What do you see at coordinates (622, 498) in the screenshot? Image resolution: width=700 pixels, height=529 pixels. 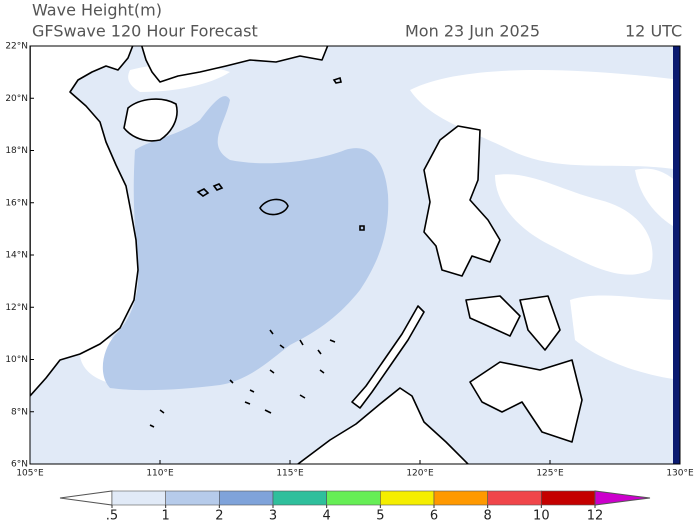 I see `colorbar-over` at bounding box center [622, 498].